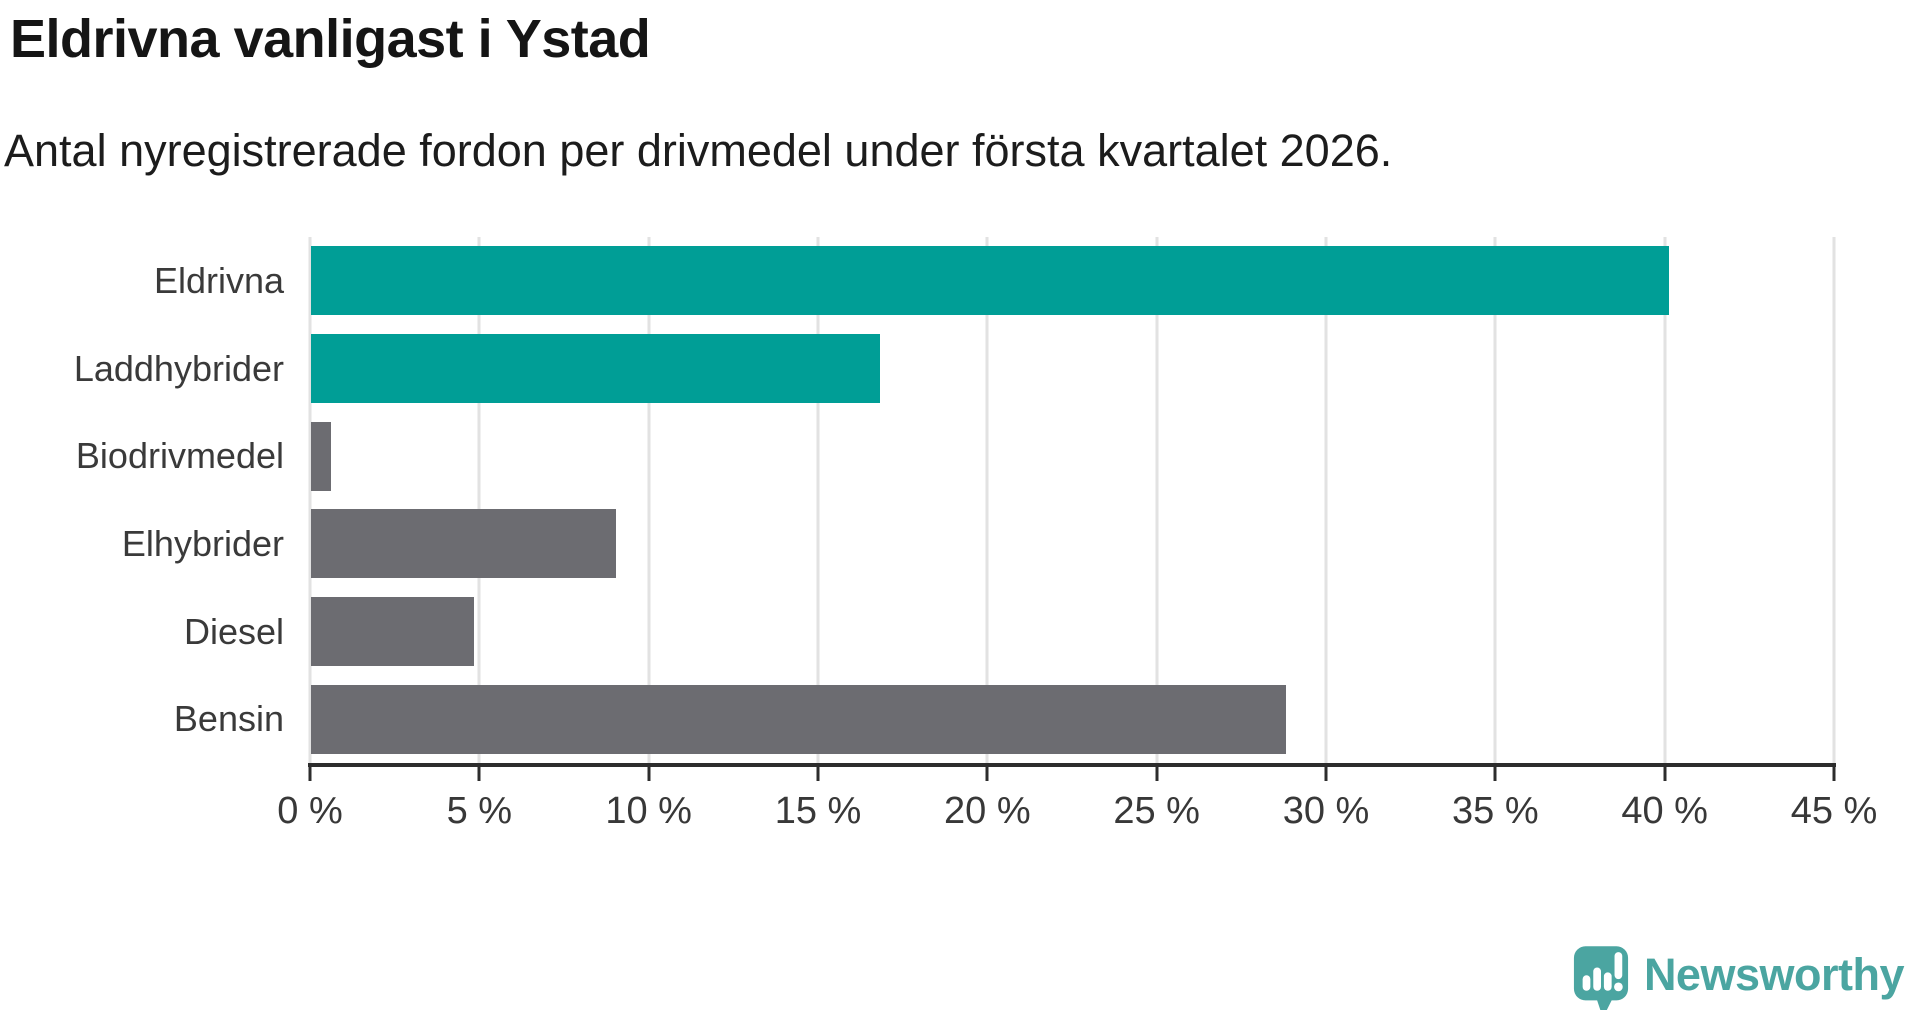 The image size is (1920, 1010). Describe the element at coordinates (1495, 811) in the screenshot. I see `x-axis-tick-label-35: 35 %` at that location.